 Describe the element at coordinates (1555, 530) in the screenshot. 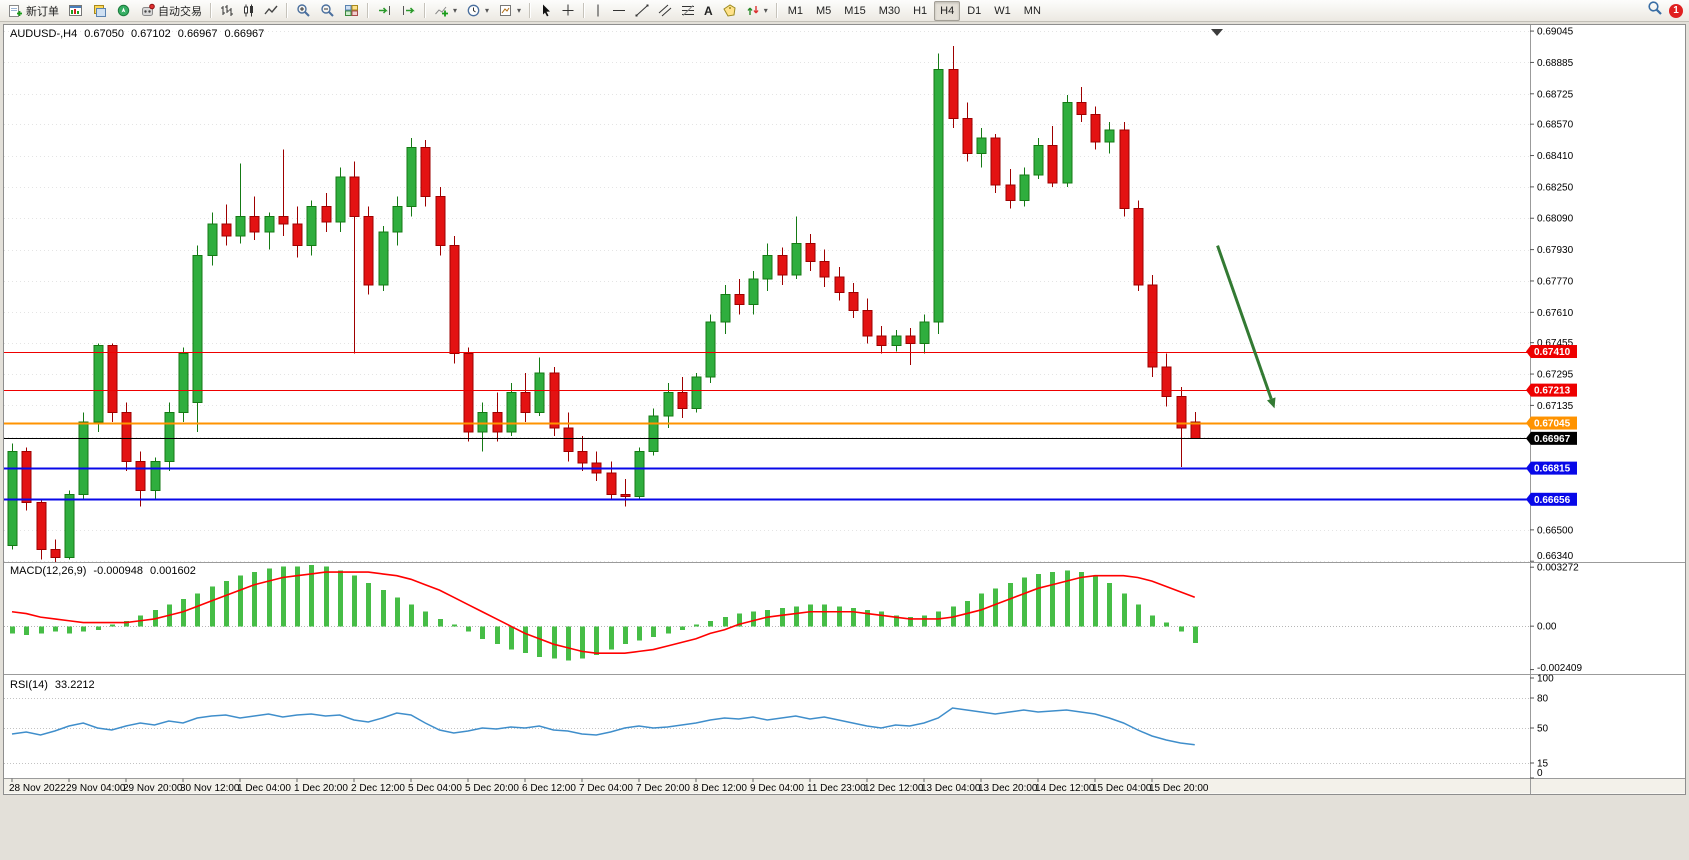

I see `svg-text: 0.66500` at that location.